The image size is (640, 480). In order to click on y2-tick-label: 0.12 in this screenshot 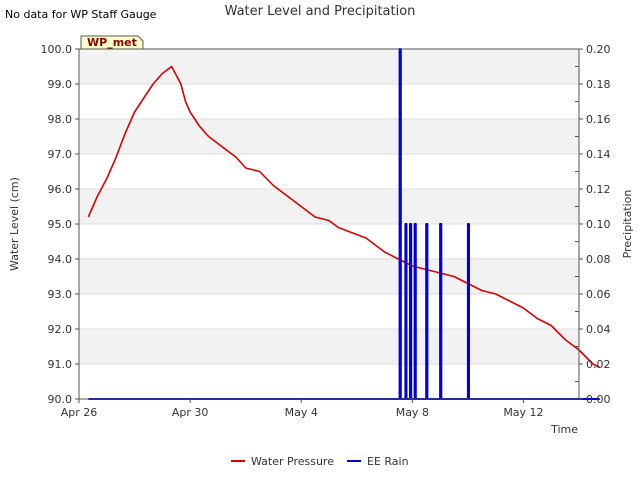, I will do `click(598, 189)`.